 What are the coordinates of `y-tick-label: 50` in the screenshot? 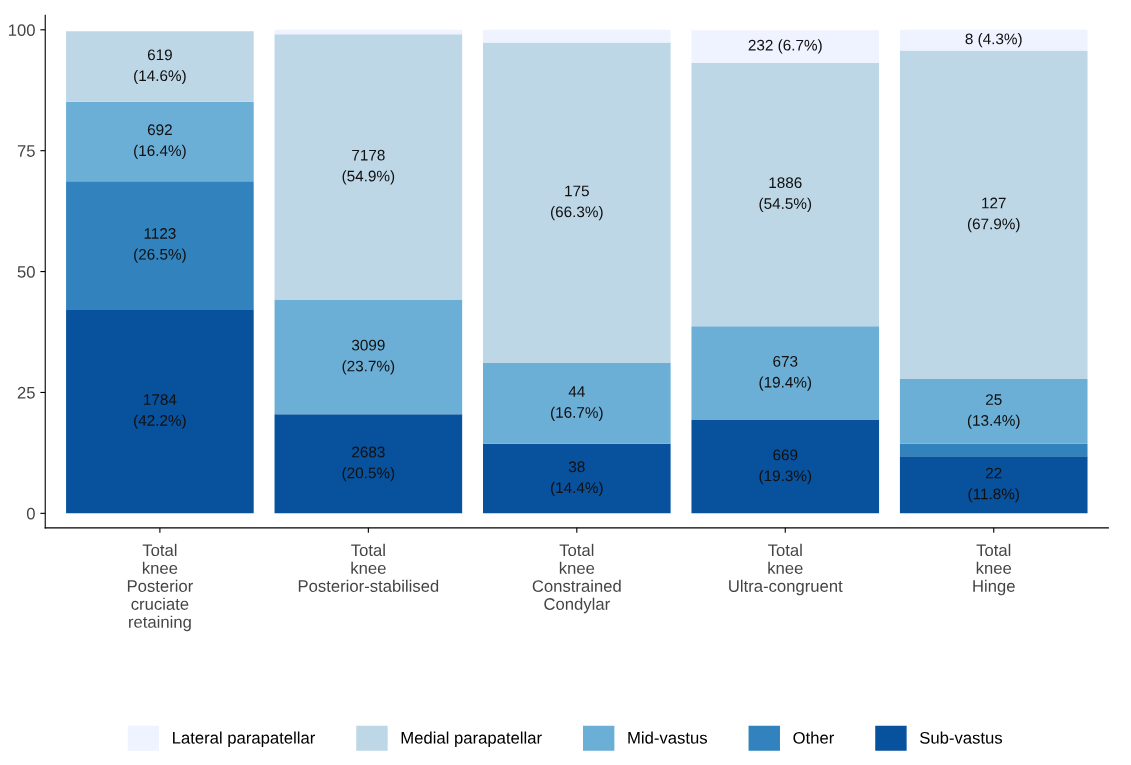 It's located at (26, 271).